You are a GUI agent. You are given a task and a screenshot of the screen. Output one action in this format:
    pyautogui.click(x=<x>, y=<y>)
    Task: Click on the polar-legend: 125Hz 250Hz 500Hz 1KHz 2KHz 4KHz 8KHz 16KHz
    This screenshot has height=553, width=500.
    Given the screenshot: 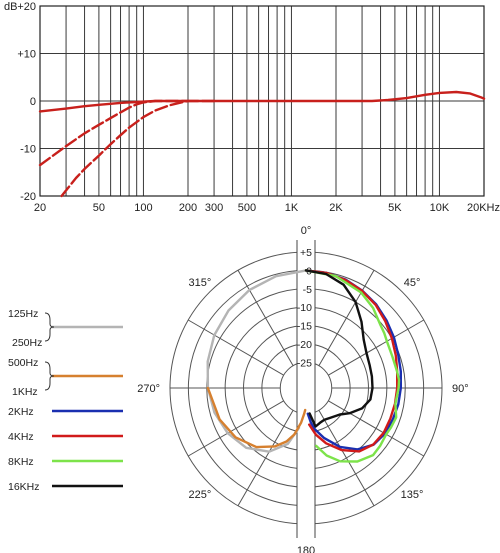 What is the action you would take?
    pyautogui.click(x=65, y=400)
    